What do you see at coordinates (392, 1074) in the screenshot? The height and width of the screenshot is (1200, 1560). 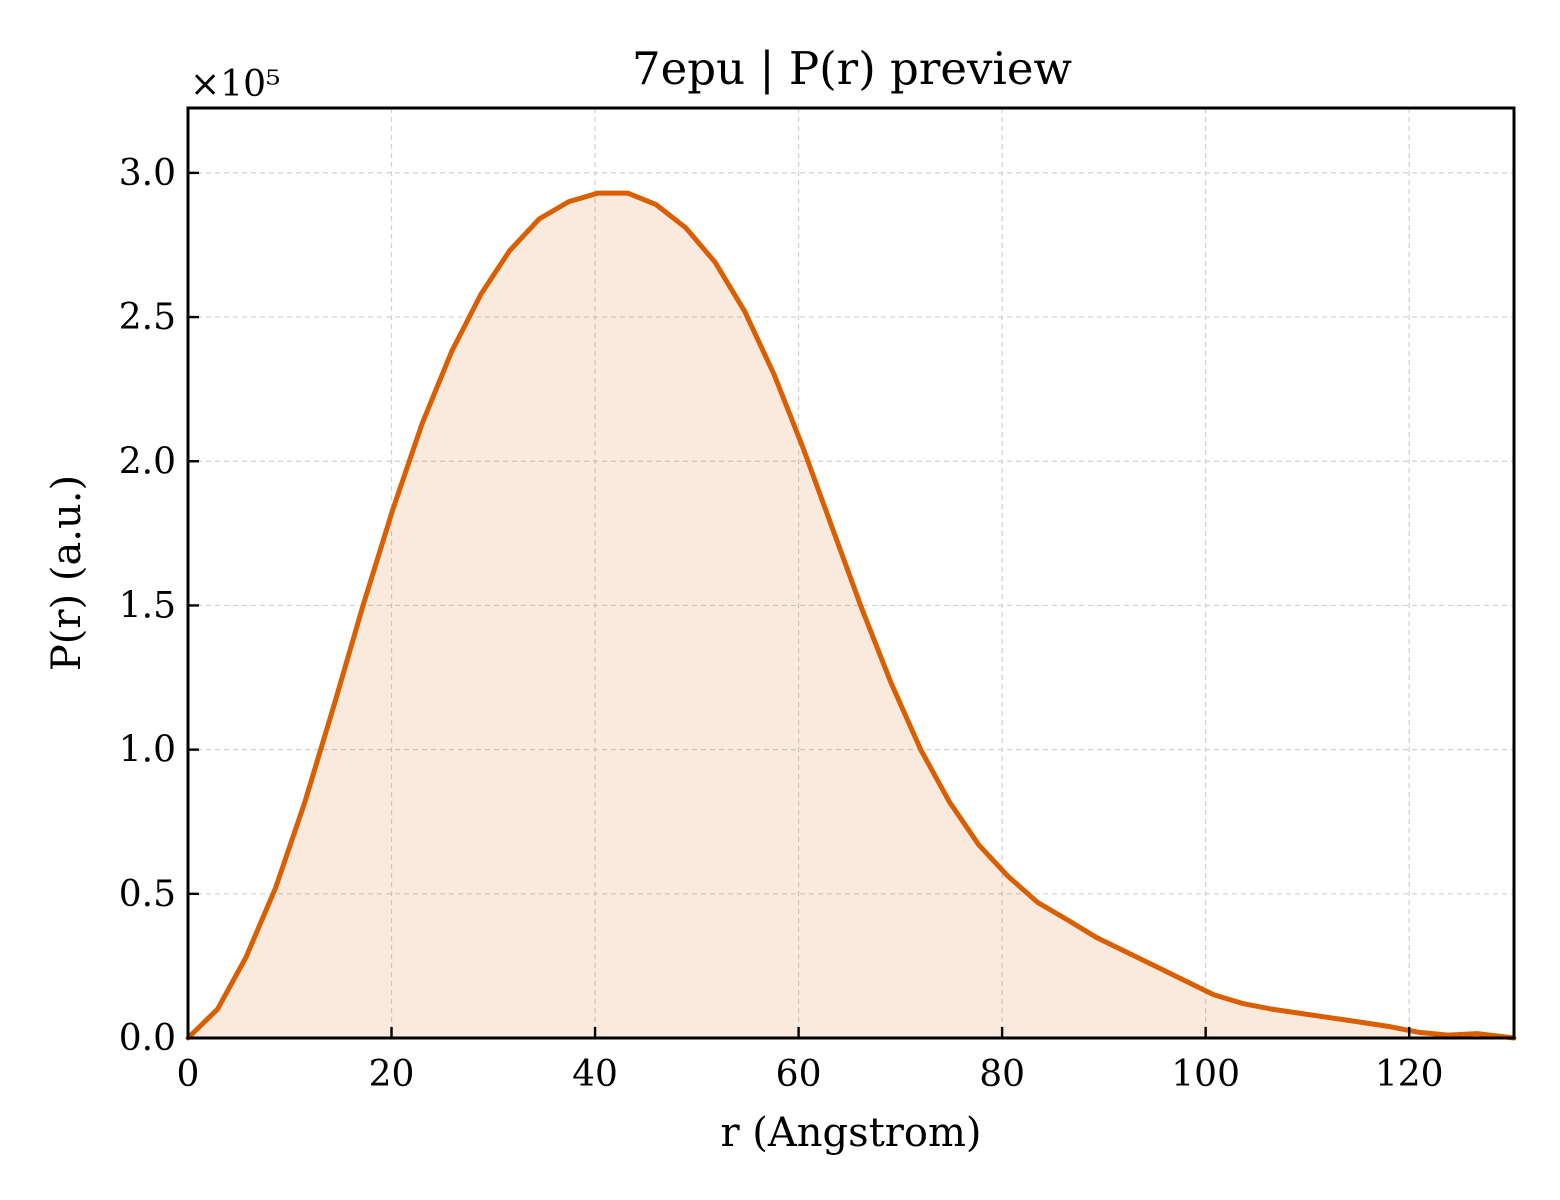 I see `x-tick-label: 20` at bounding box center [392, 1074].